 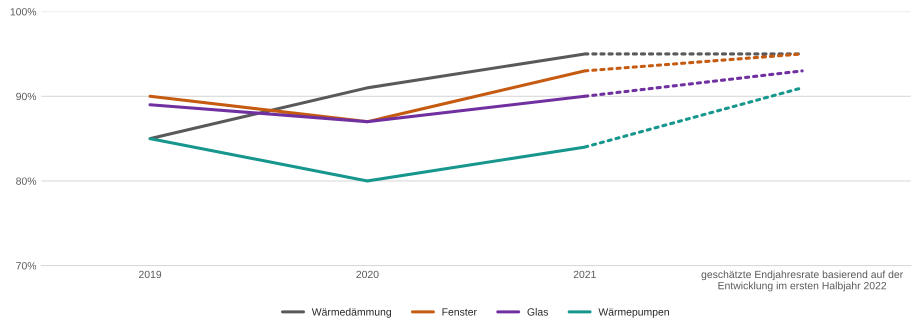 What do you see at coordinates (351, 313) in the screenshot?
I see `legend-label: Wärmedämmung` at bounding box center [351, 313].